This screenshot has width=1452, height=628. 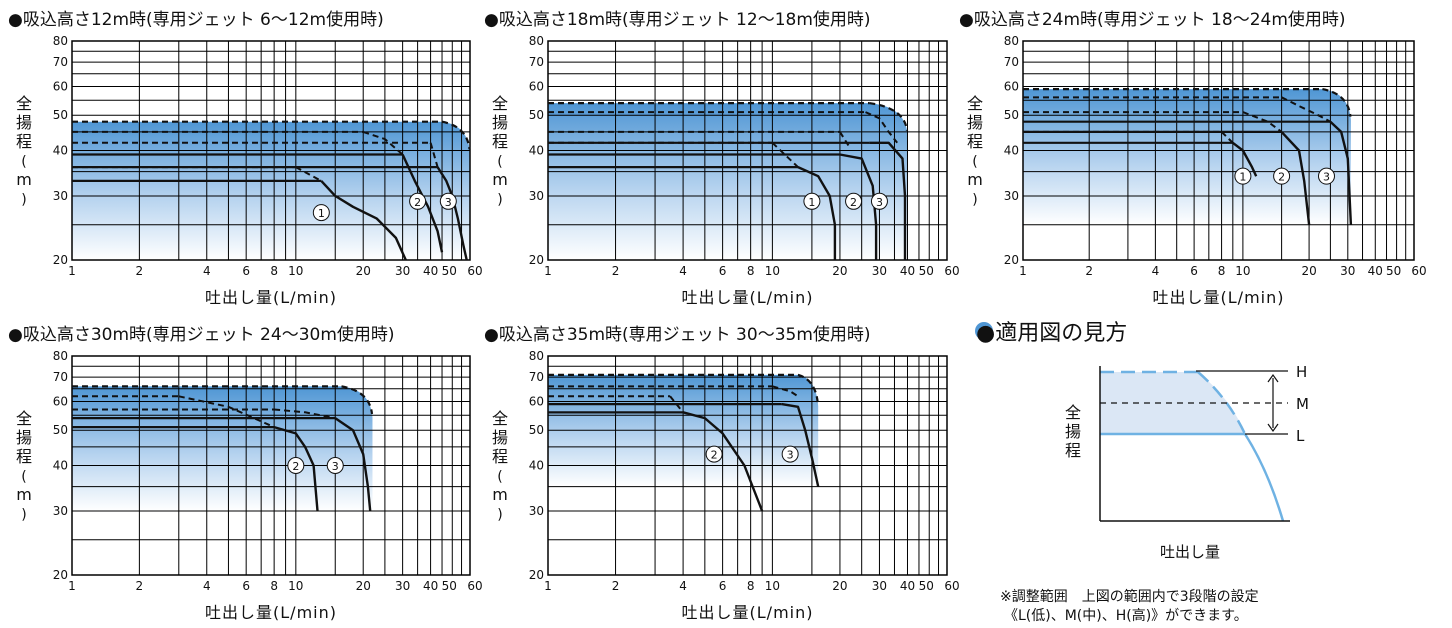 What do you see at coordinates (1152, 19) in the screenshot?
I see `chart-title: ●吸込高さ24m時(専用ジェット 18〜24m使用時)` at bounding box center [1152, 19].